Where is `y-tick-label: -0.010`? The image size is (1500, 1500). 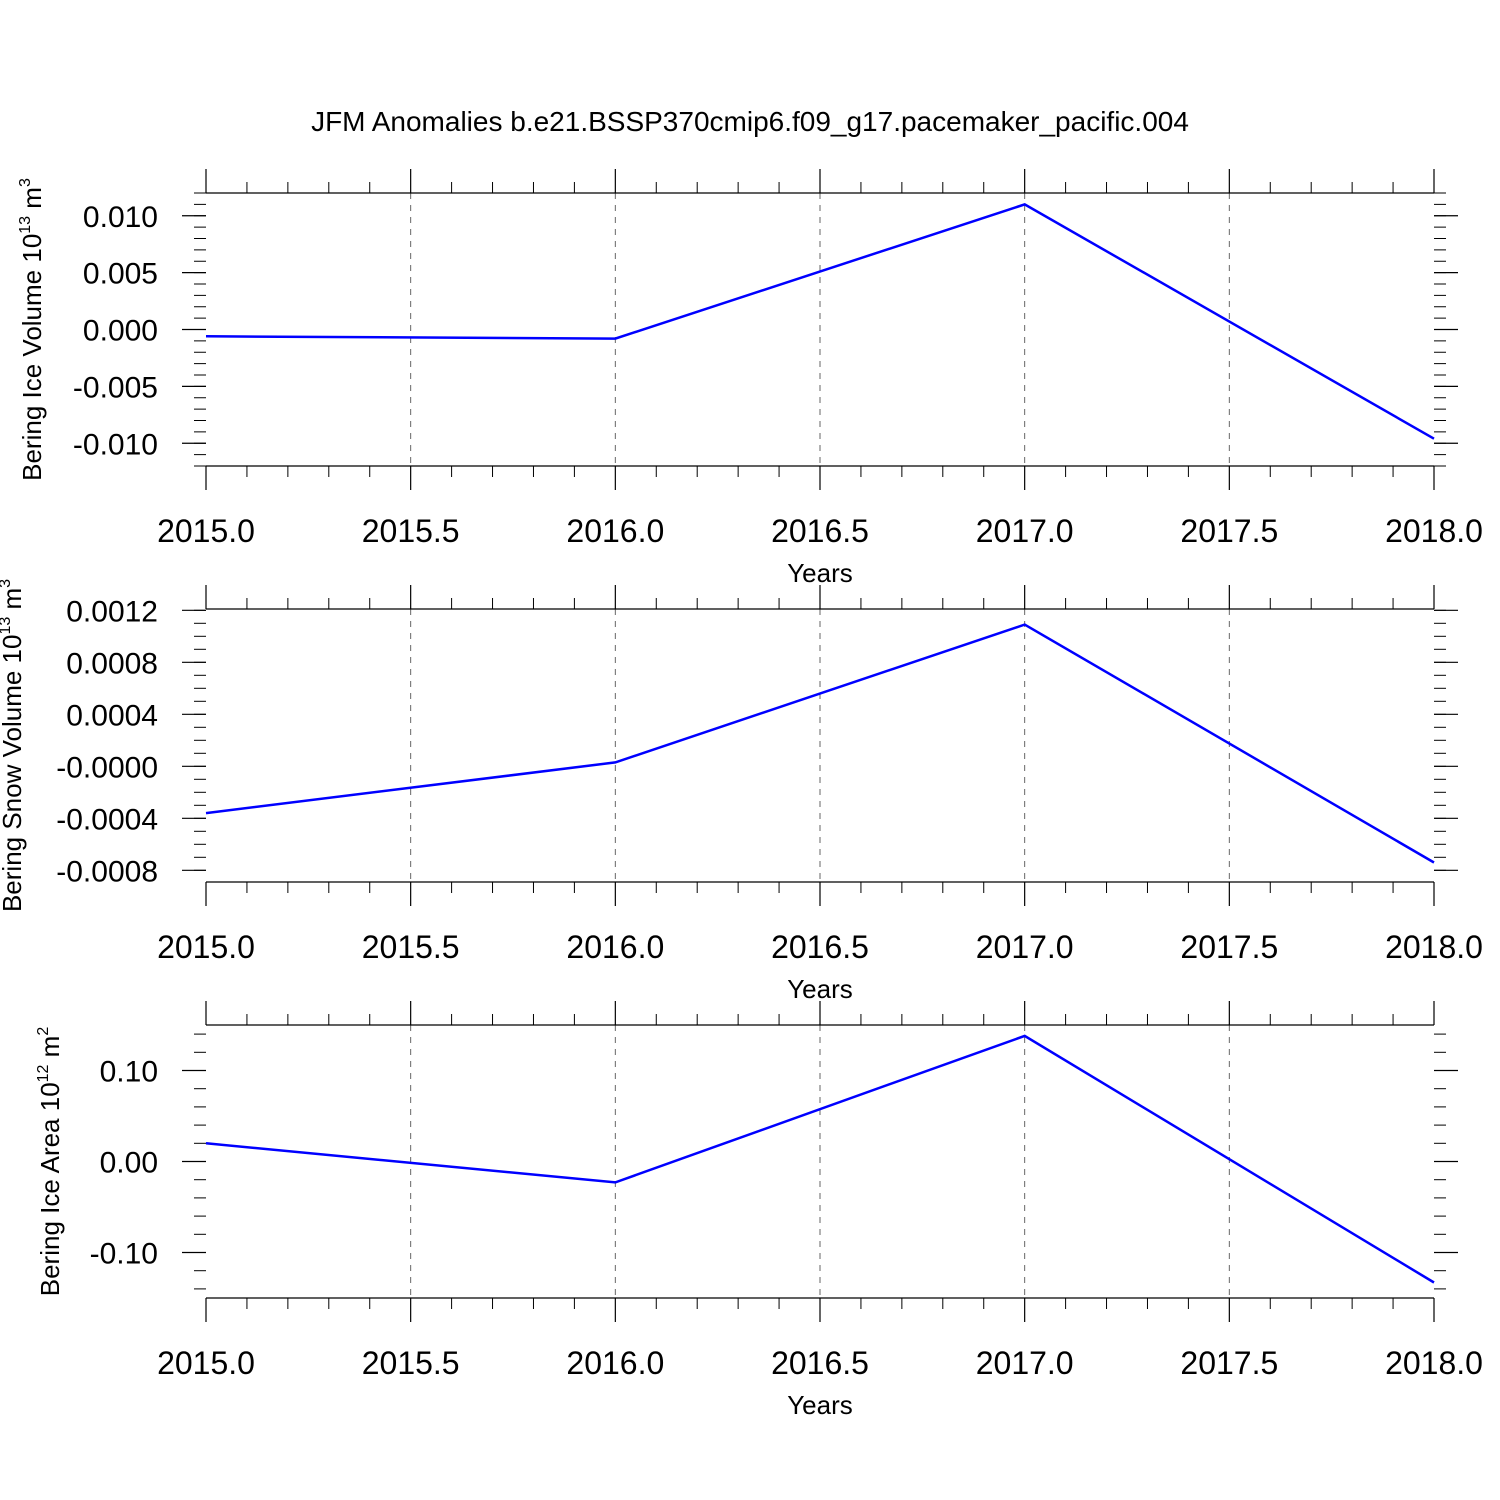 y-tick-label: -0.010 is located at coordinates (115, 444).